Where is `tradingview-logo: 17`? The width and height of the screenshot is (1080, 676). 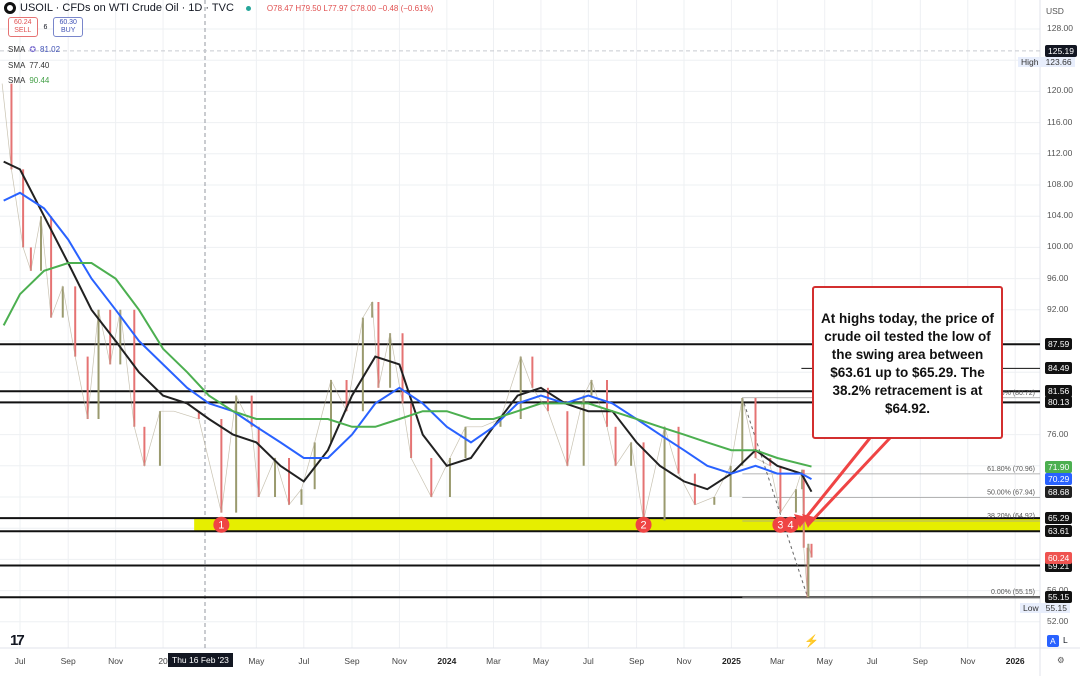 tradingview-logo: 17 is located at coordinates (17, 640).